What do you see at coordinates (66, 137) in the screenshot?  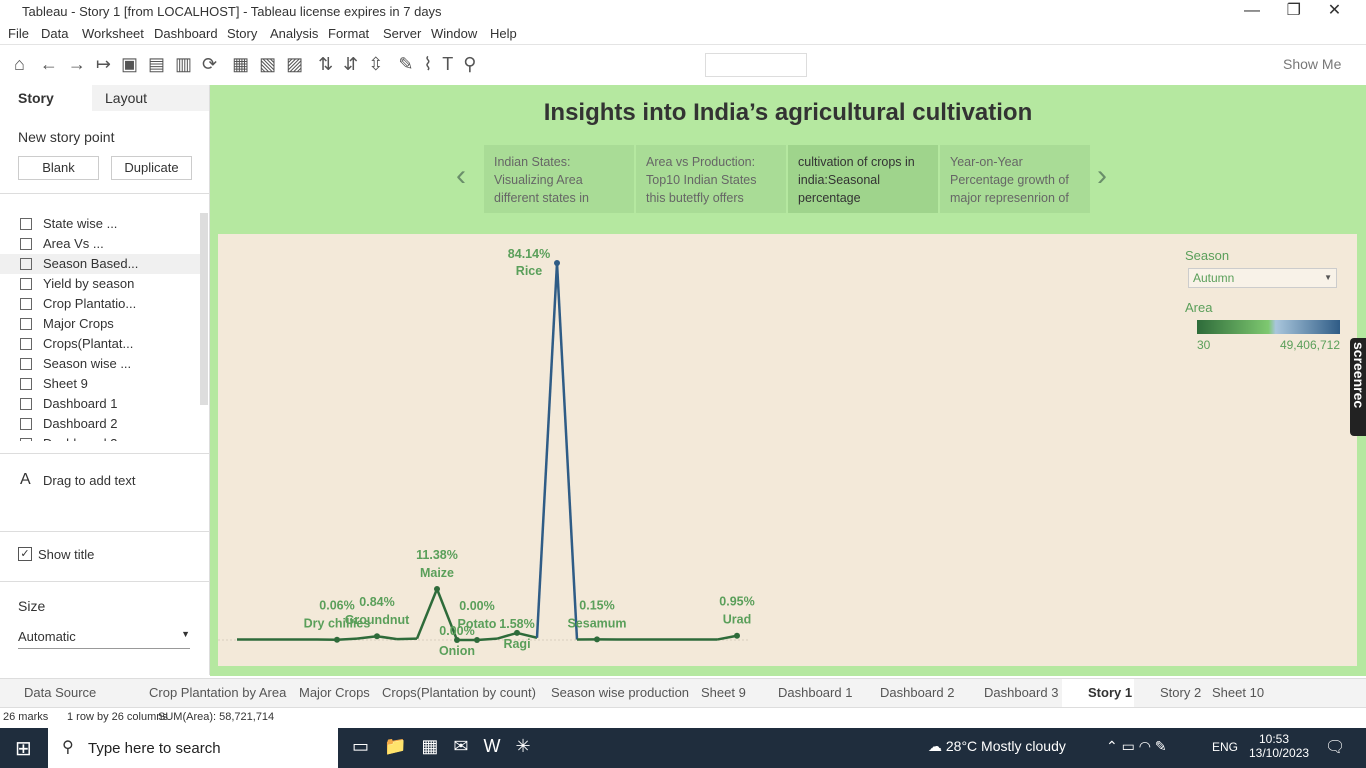 I see `section-label: New story point` at bounding box center [66, 137].